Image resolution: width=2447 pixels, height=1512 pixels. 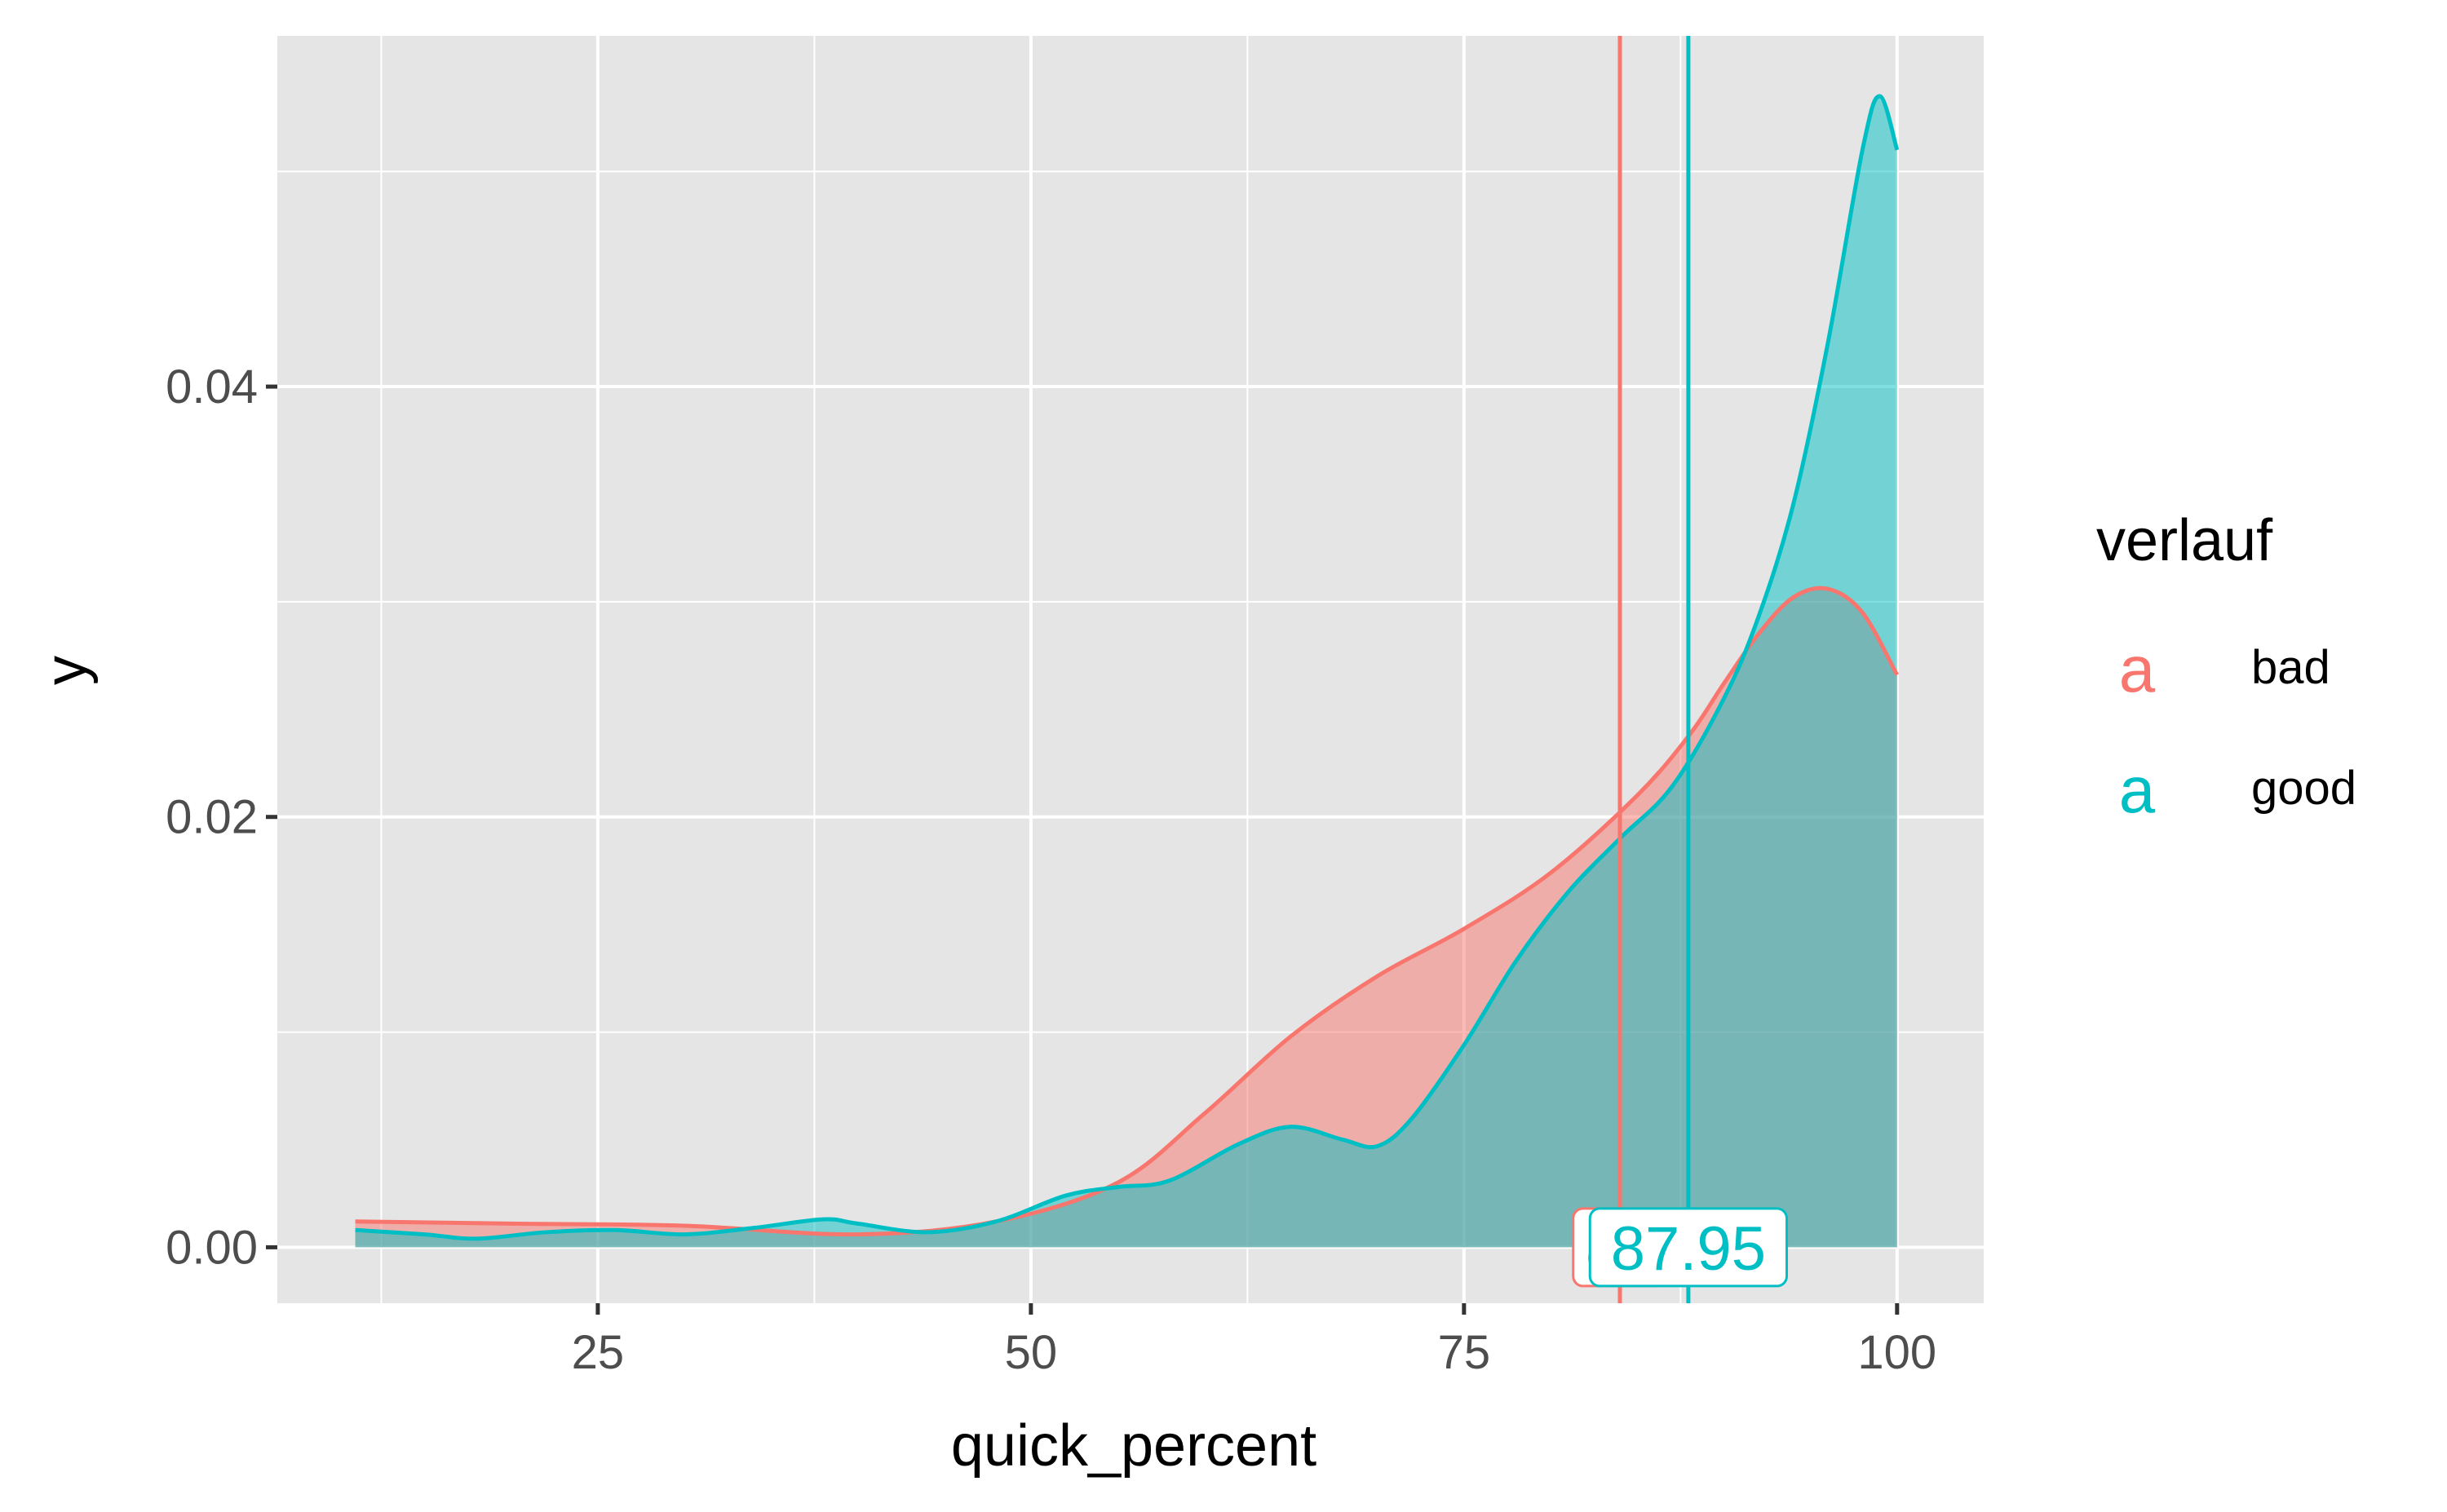 What do you see at coordinates (1133, 1446) in the screenshot?
I see `x-axis-title: quick_percent` at bounding box center [1133, 1446].